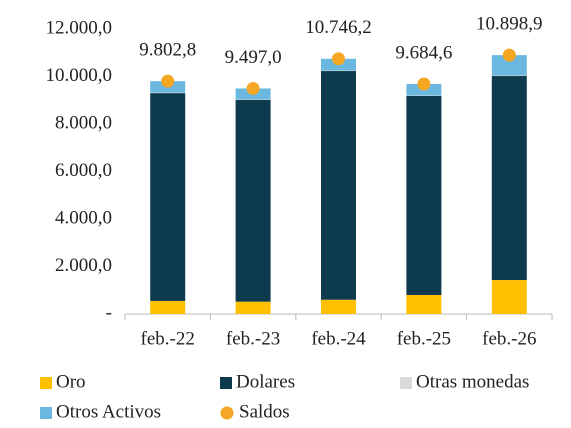 This screenshot has height=428, width=571. Describe the element at coordinates (79, 27) in the screenshot. I see `y-tick-label: 12.000,0` at that location.